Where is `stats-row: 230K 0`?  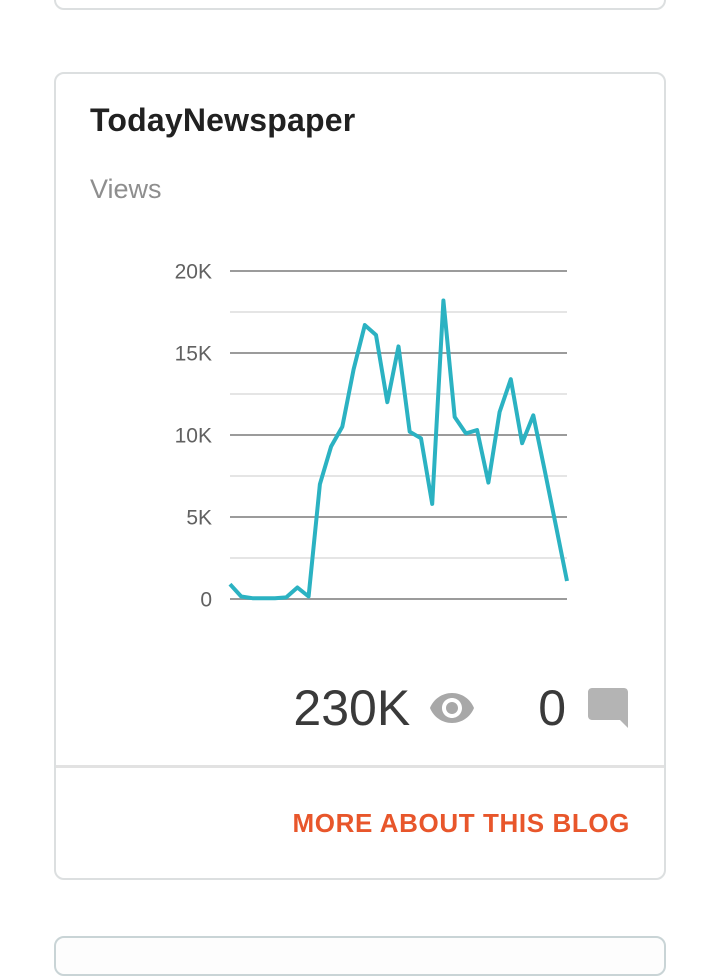
stats-row: 230K 0 is located at coordinates (462, 708).